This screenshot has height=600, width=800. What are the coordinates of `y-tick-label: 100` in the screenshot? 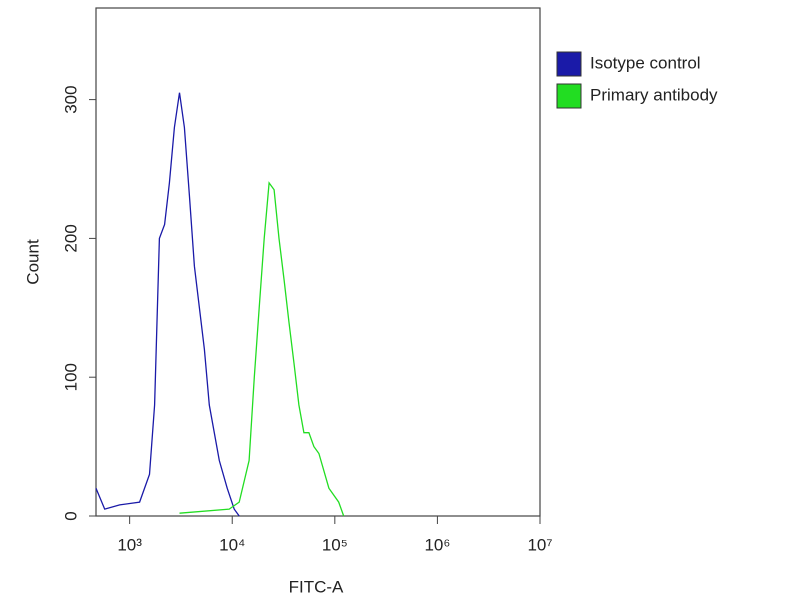 It's located at (70, 377).